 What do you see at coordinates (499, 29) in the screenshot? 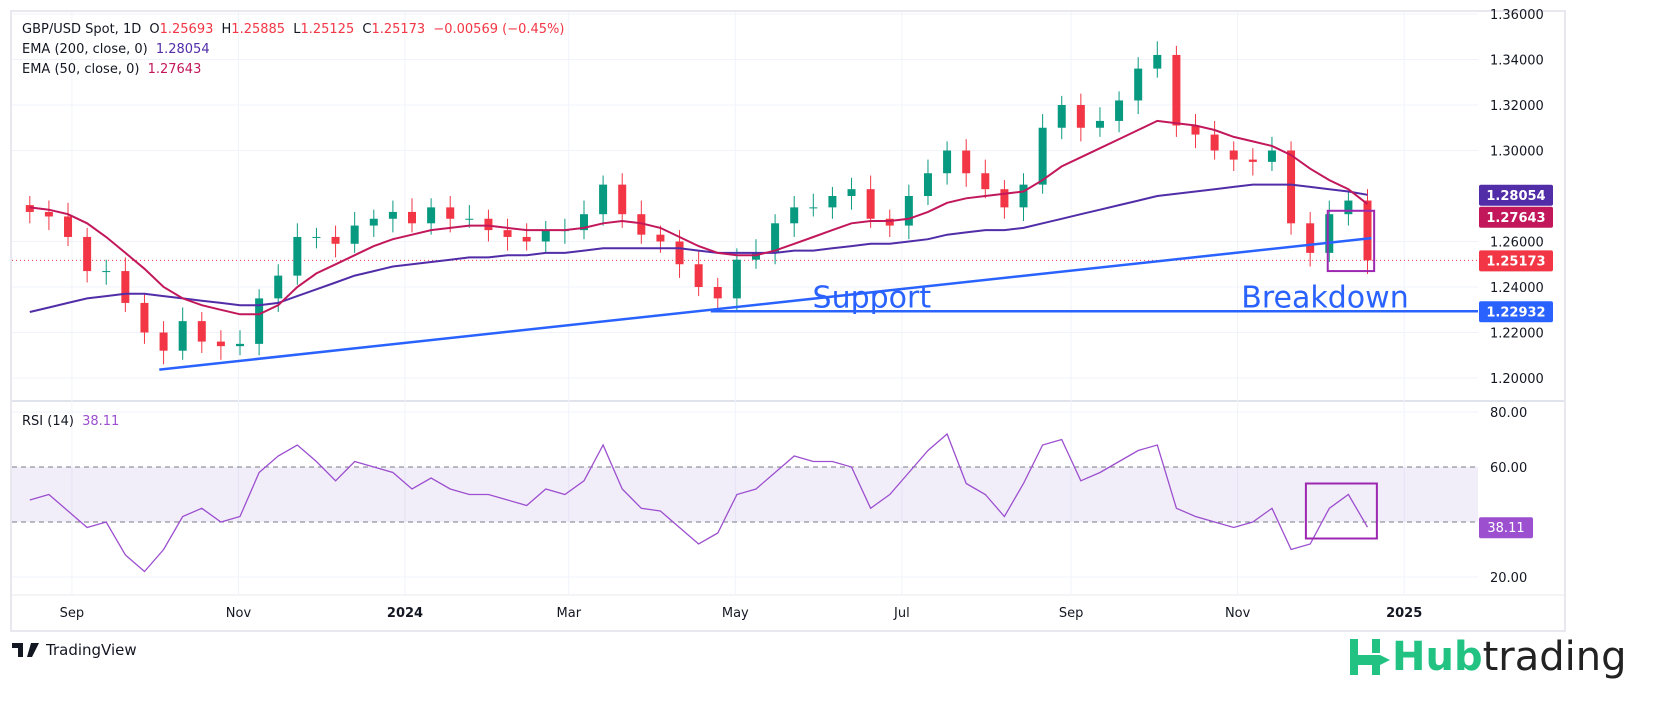
I see `change-value: −0.00569 (−0.45%)` at bounding box center [499, 29].